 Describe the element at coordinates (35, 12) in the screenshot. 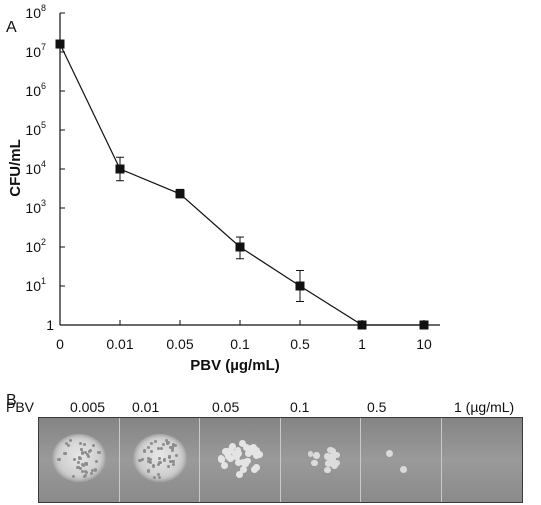

I see `y-tick-label: 10⁸` at that location.